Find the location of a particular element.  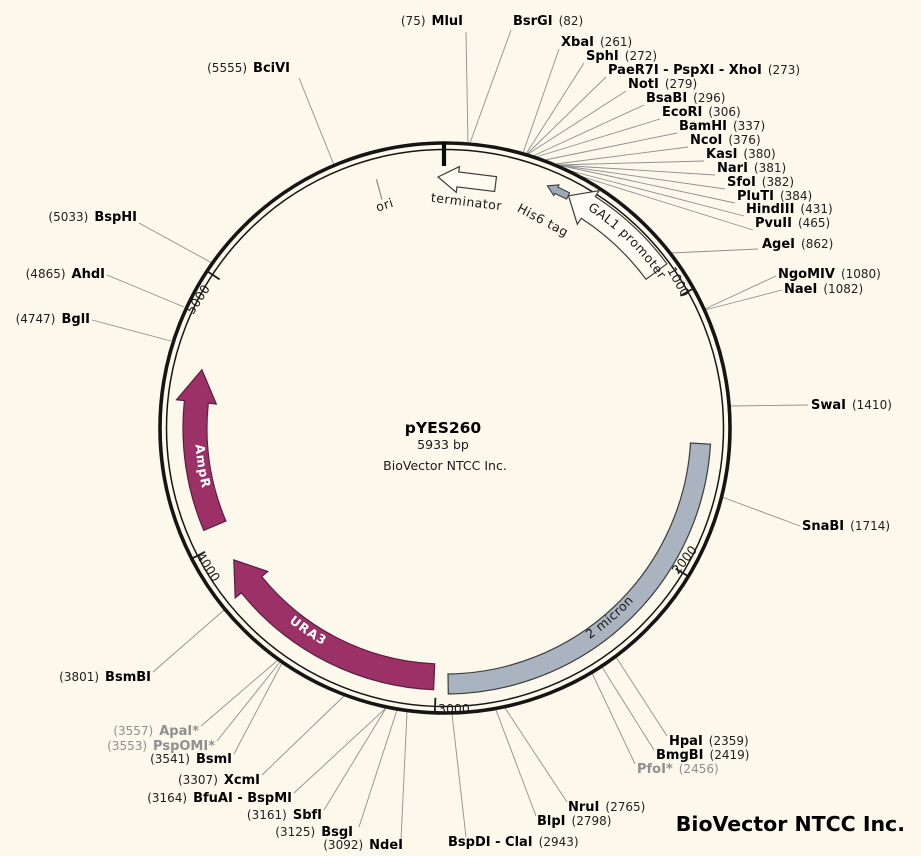

site-pvuii: PvuII (465) is located at coordinates (792, 223).